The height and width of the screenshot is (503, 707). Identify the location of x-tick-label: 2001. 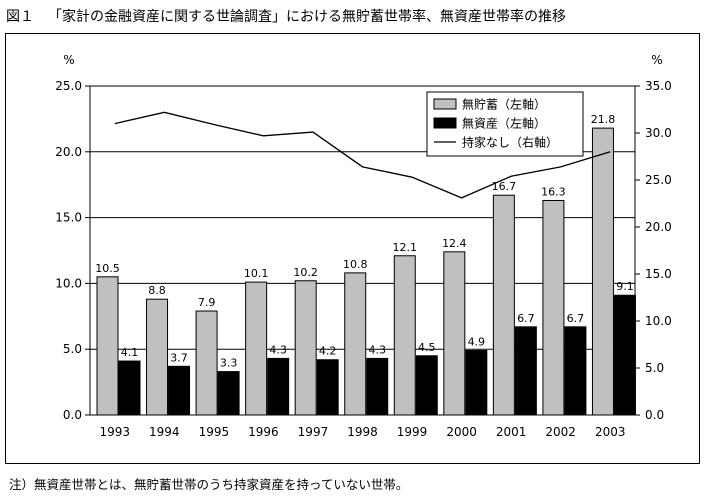
(511, 432).